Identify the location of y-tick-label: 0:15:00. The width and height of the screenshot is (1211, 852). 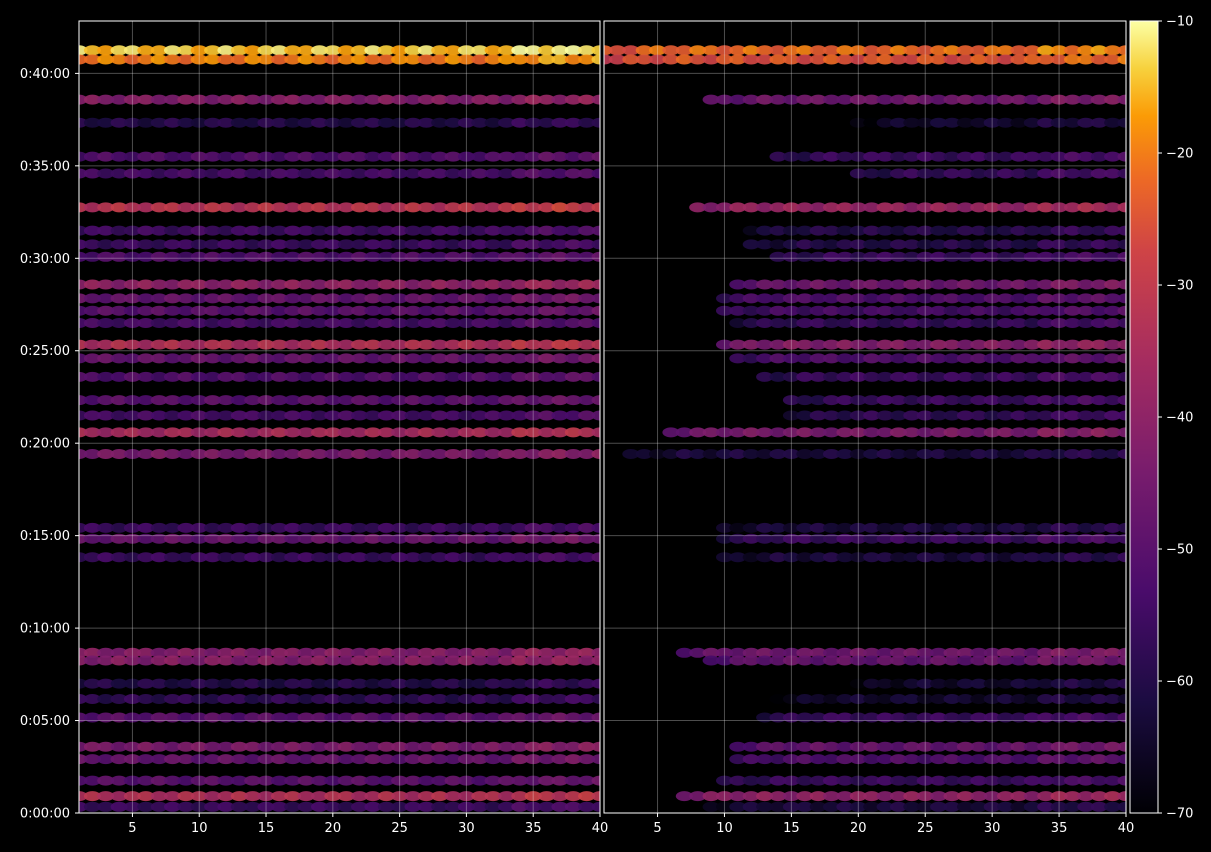
(45, 536).